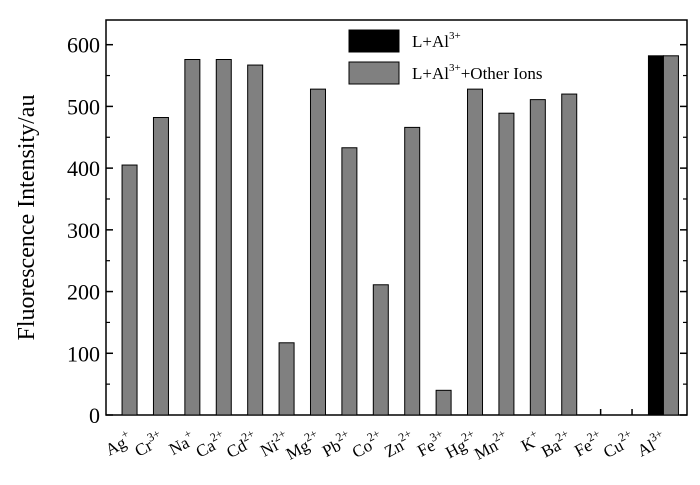 This screenshot has height=485, width=700. Describe the element at coordinates (317, 252) in the screenshot. I see `bar-other-ions-mg` at that location.